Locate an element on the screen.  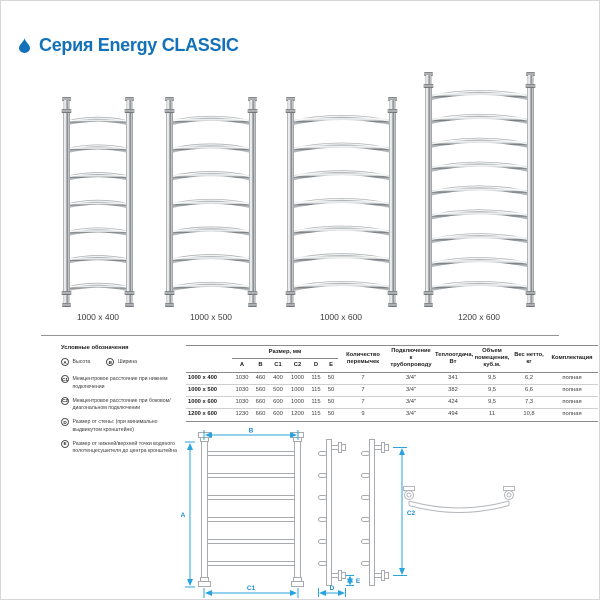
legend-item-a: A Высота is located at coordinates (75, 362).